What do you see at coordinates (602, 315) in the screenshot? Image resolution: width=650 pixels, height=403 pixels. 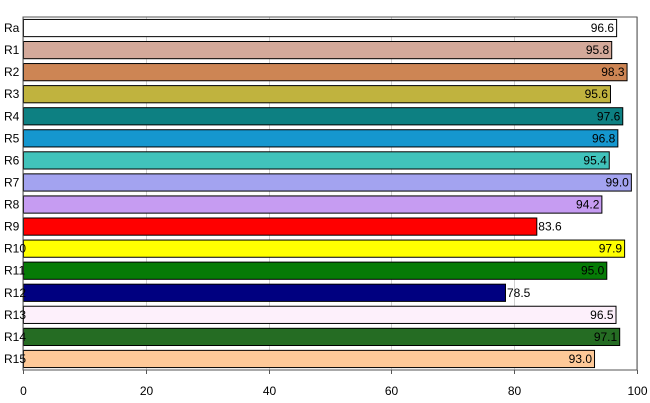 I see `data-label-r13: 96.5` at bounding box center [602, 315].